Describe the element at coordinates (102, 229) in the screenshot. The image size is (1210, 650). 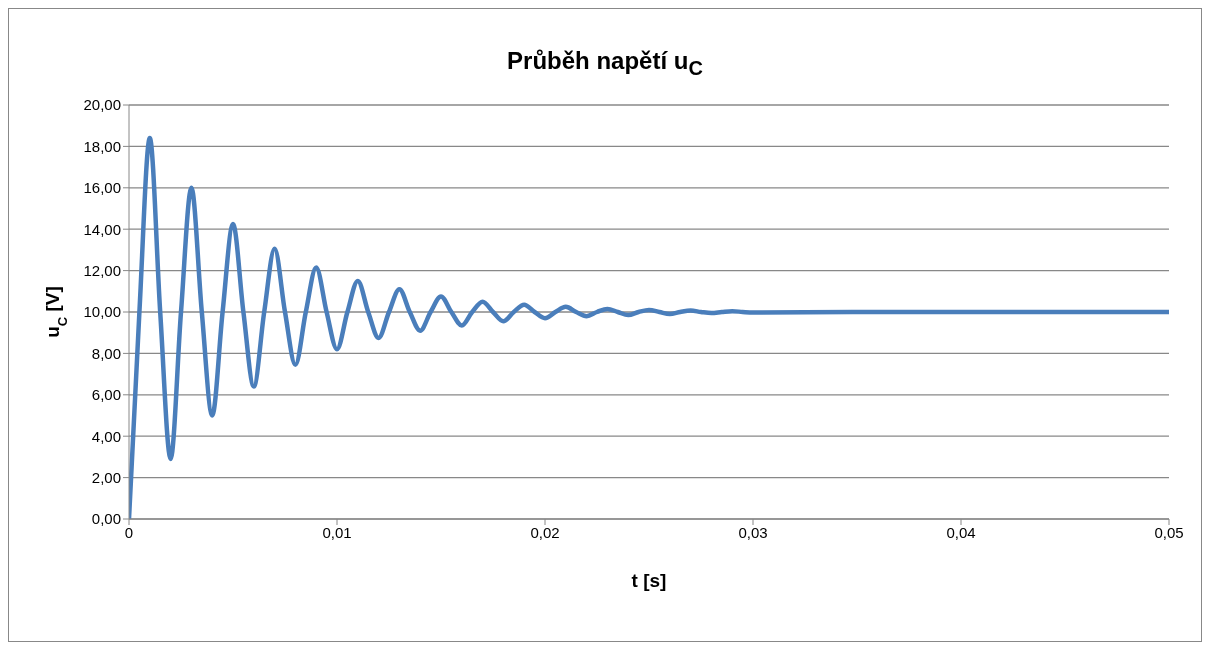
I see `y-tick-label: 14,00` at that location.